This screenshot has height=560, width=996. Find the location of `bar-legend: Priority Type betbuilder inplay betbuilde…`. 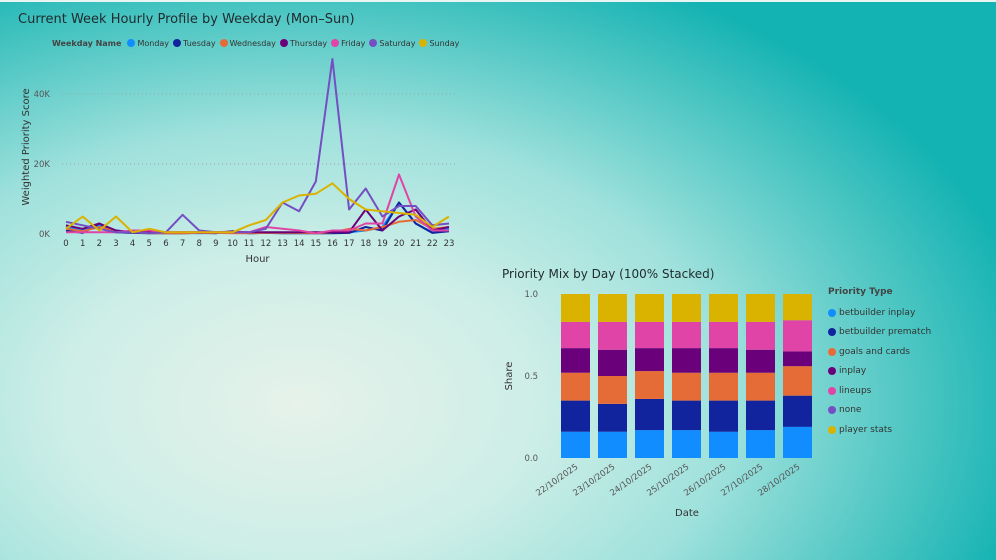

bar-legend: Priority Type betbuilder inplay betbuilde… is located at coordinates (879, 363).